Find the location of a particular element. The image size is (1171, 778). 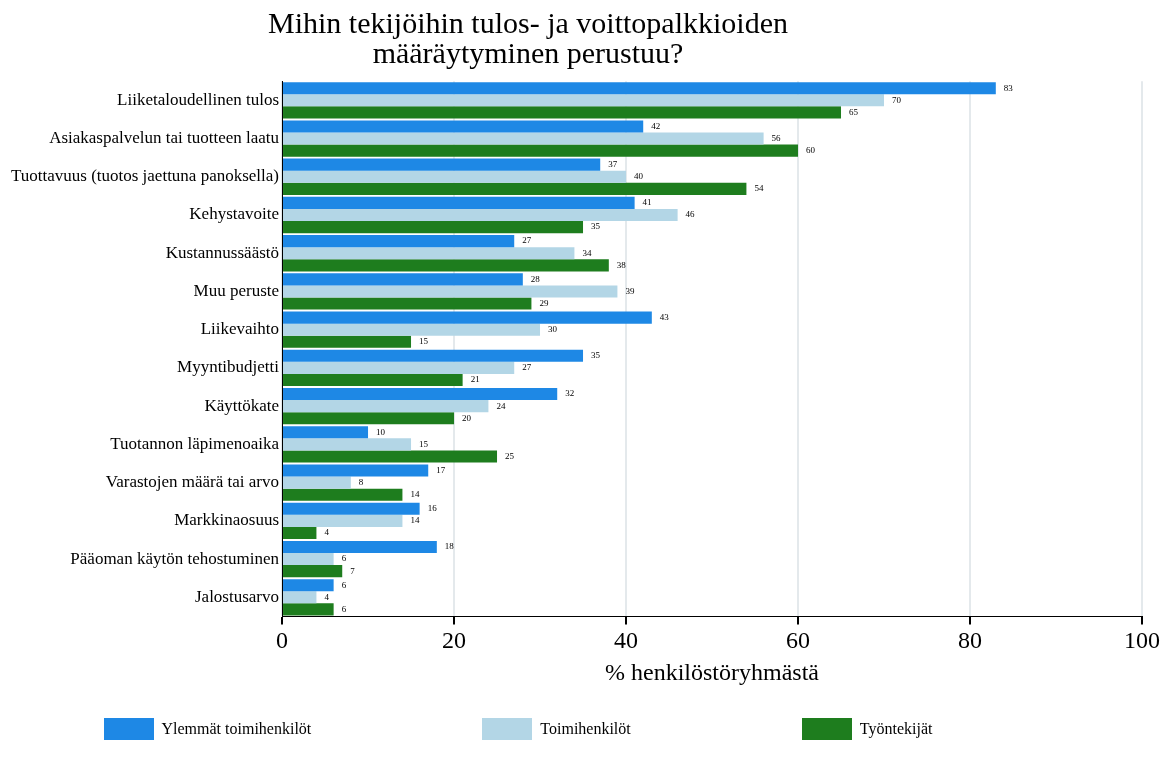

y-tick-label: Kehystavoite is located at coordinates (234, 214).